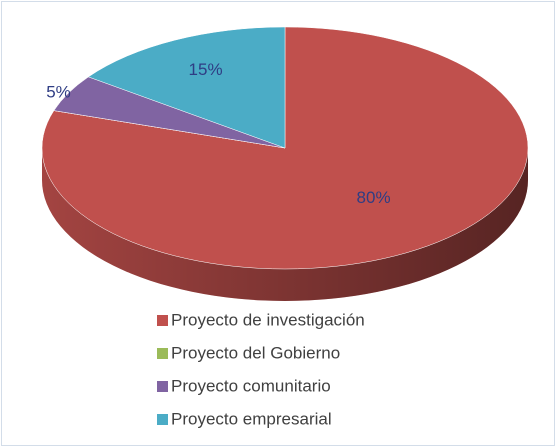  I want to click on data-label: 15%, so click(206, 69).